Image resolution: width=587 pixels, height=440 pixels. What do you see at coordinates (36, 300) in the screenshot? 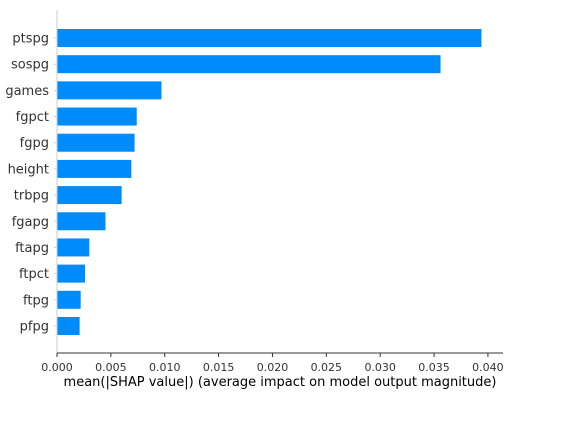
I see `y-tick-label-ftpg: ftpg` at bounding box center [36, 300].